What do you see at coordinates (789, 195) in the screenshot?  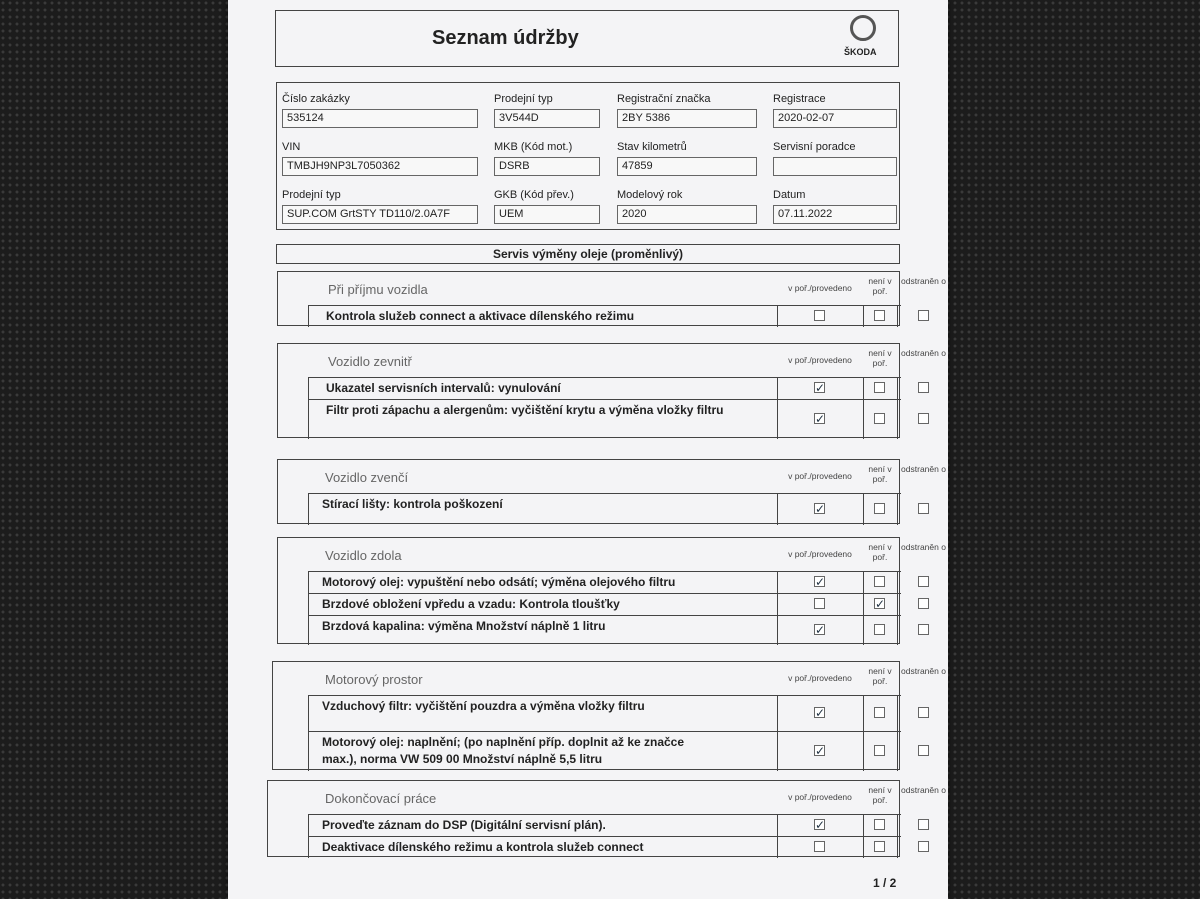 I see `field-label: Datum` at bounding box center [789, 195].